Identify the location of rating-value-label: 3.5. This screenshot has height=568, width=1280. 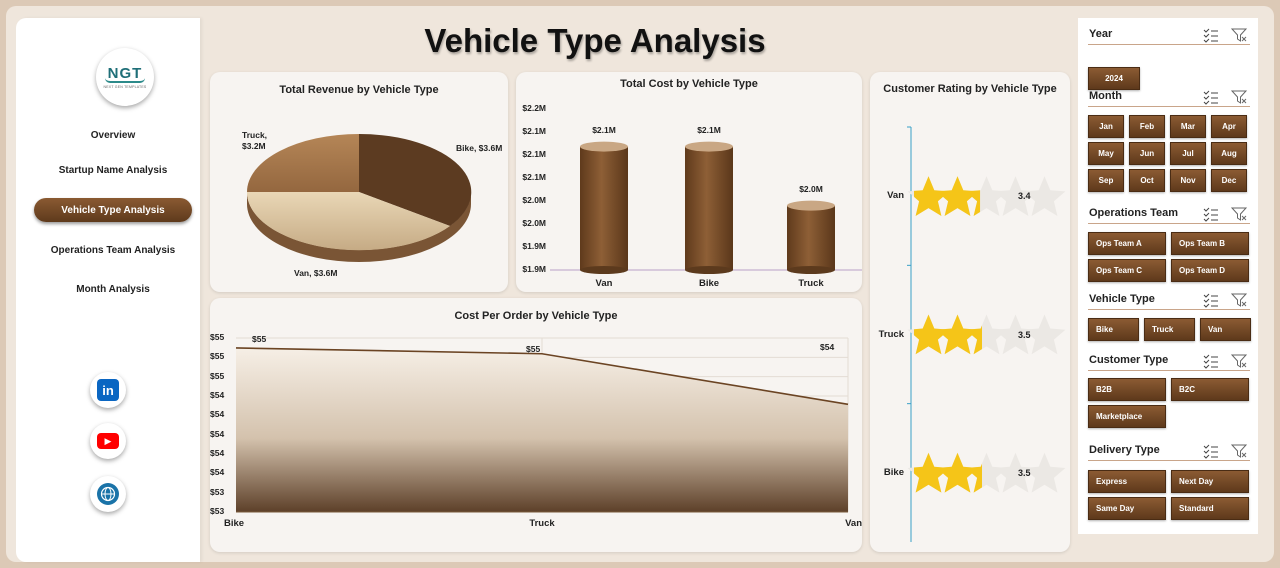
(1024, 472).